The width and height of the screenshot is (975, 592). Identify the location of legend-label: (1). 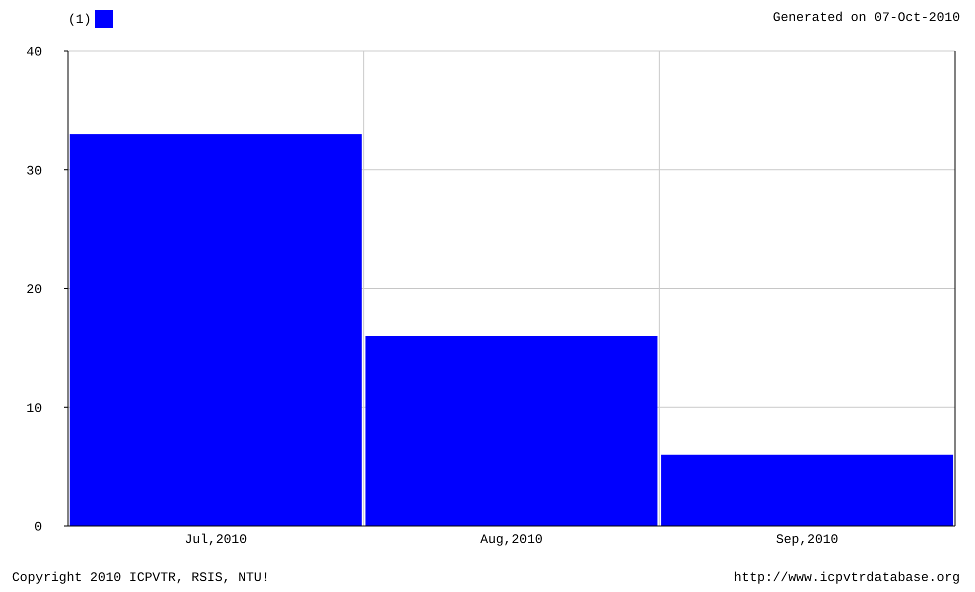
(80, 19).